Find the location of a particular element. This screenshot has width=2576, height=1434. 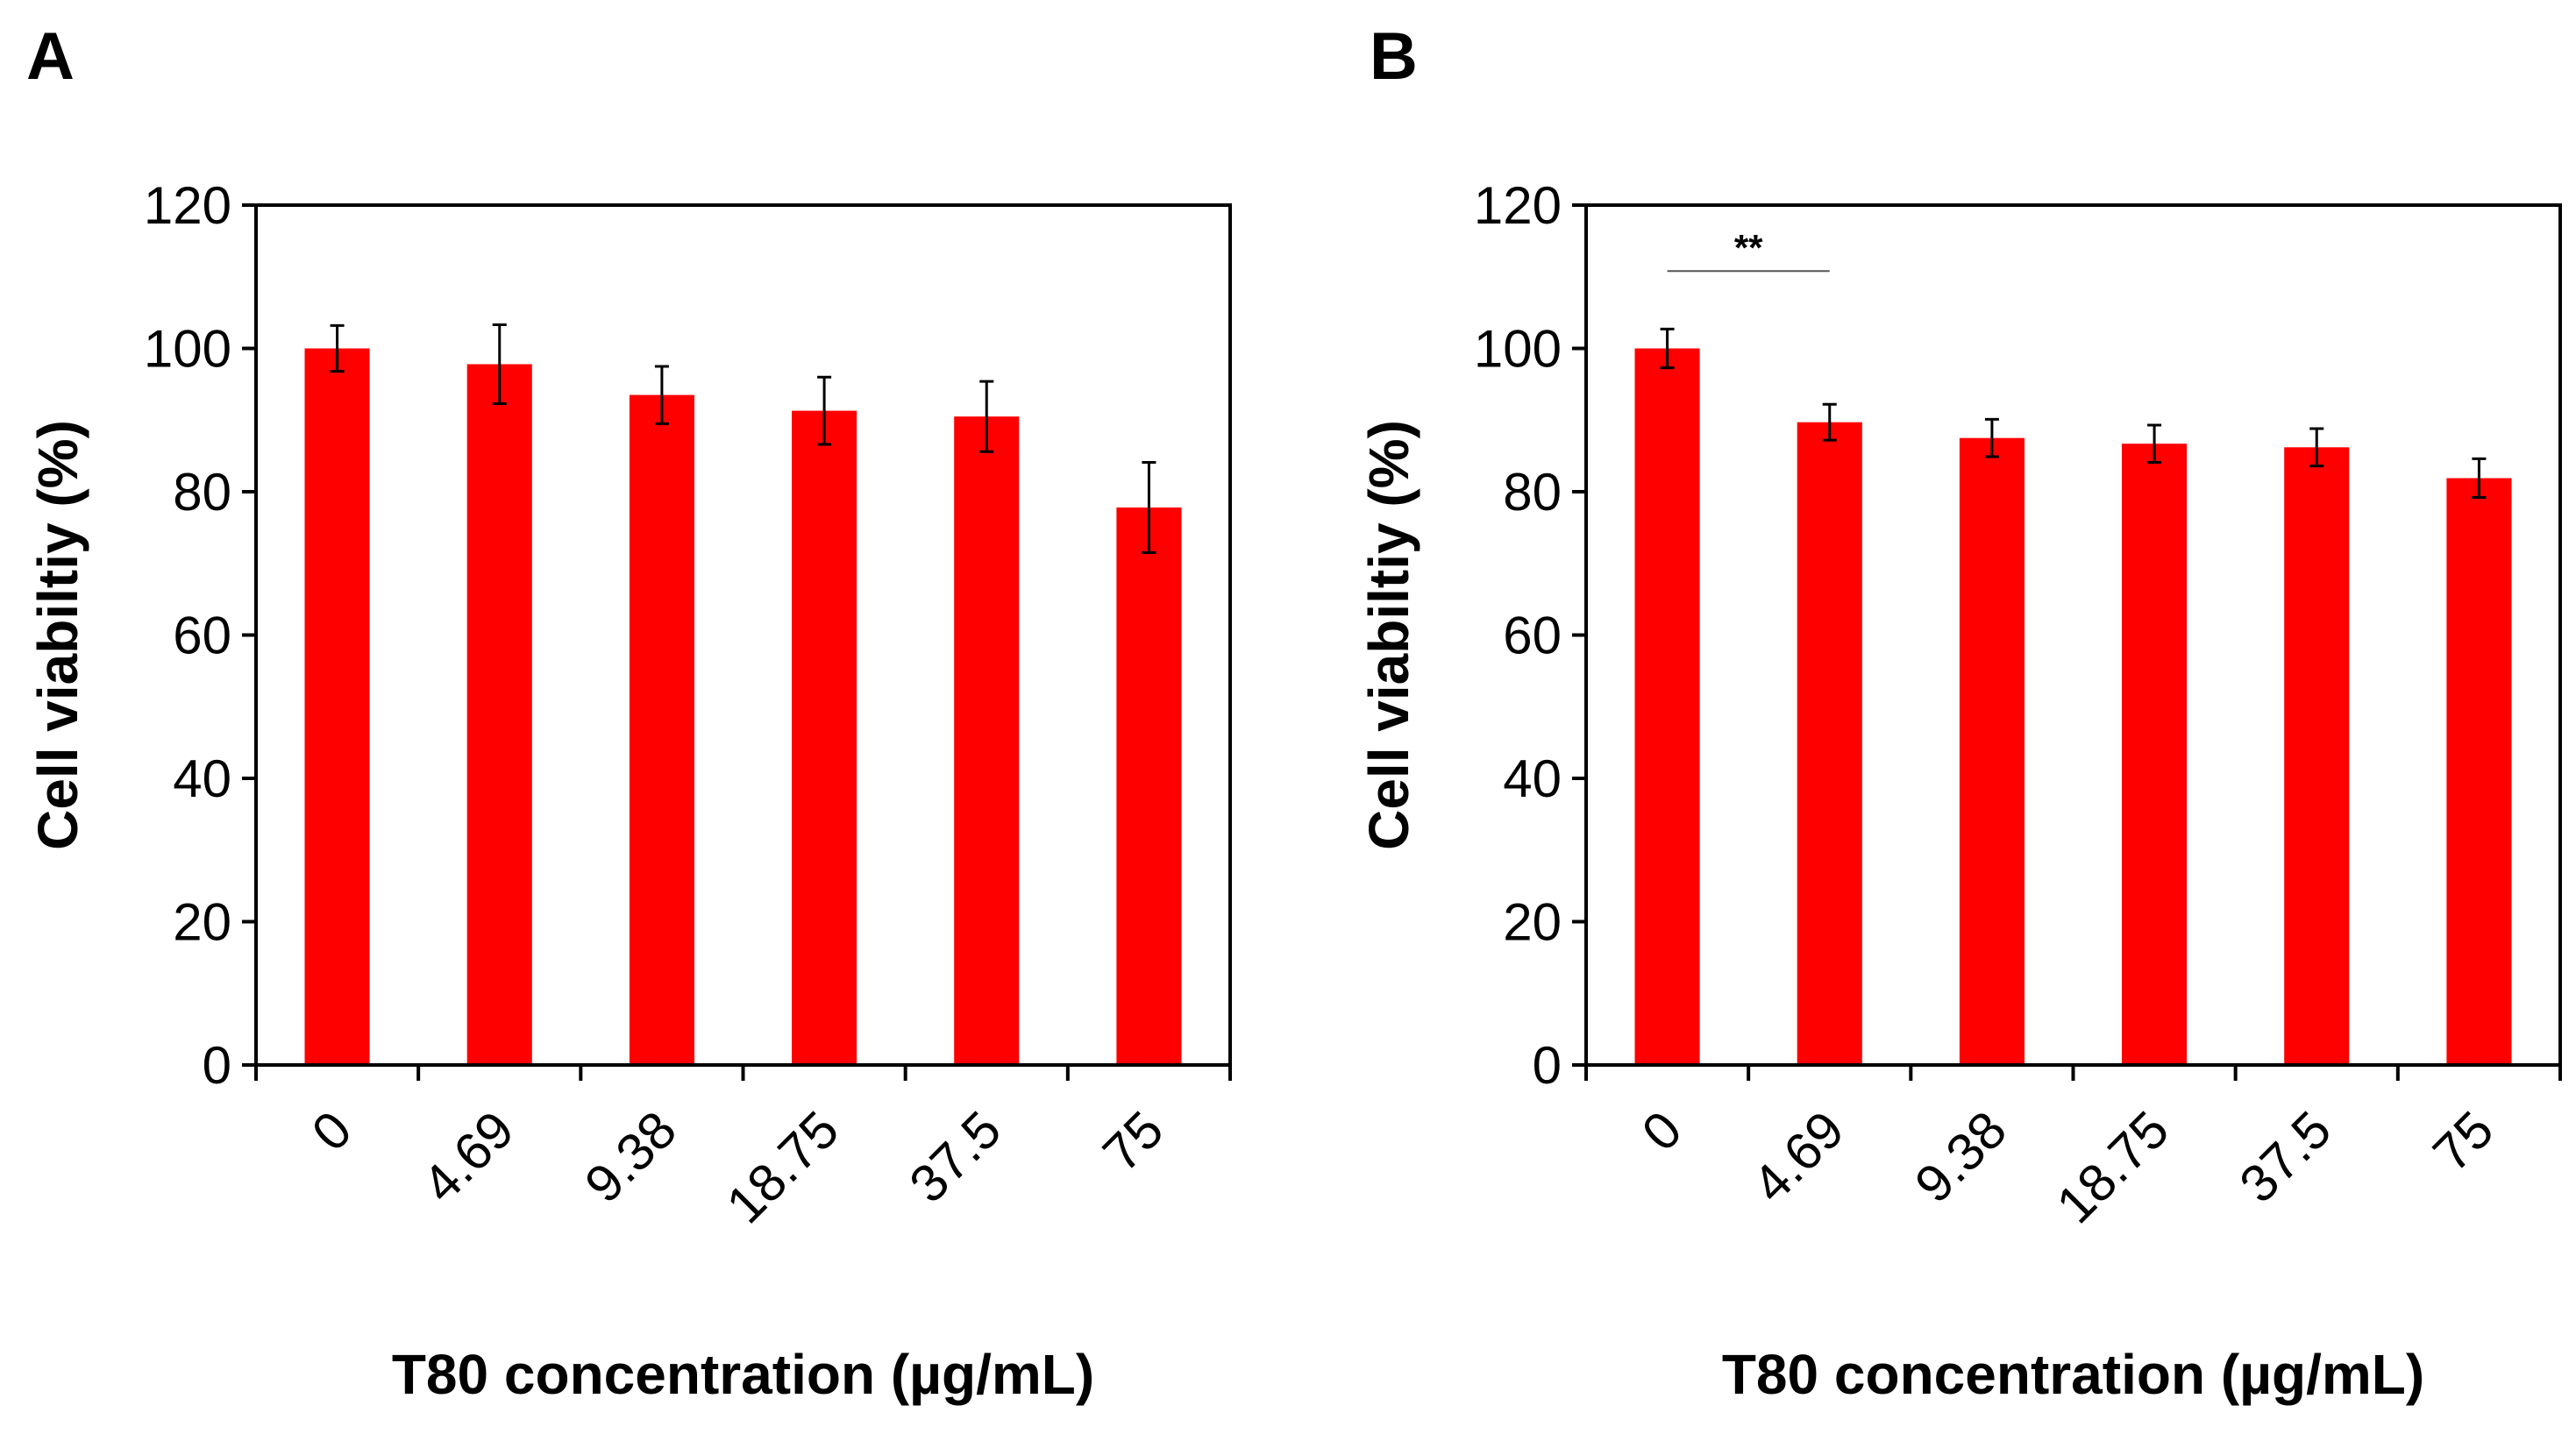

panel-b-significance-label: ** is located at coordinates (1748, 247).